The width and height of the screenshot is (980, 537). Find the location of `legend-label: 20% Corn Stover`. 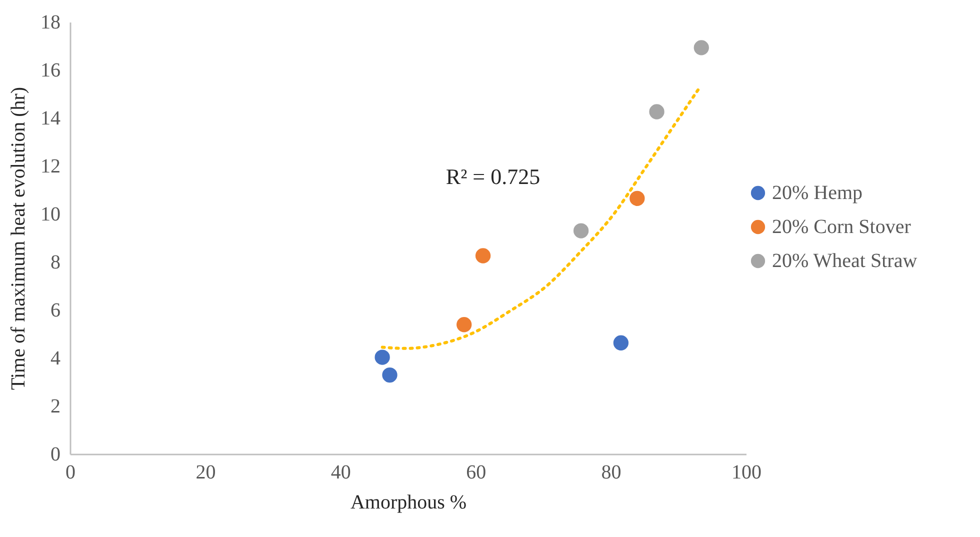

legend-label: 20% Corn Stover is located at coordinates (842, 227).